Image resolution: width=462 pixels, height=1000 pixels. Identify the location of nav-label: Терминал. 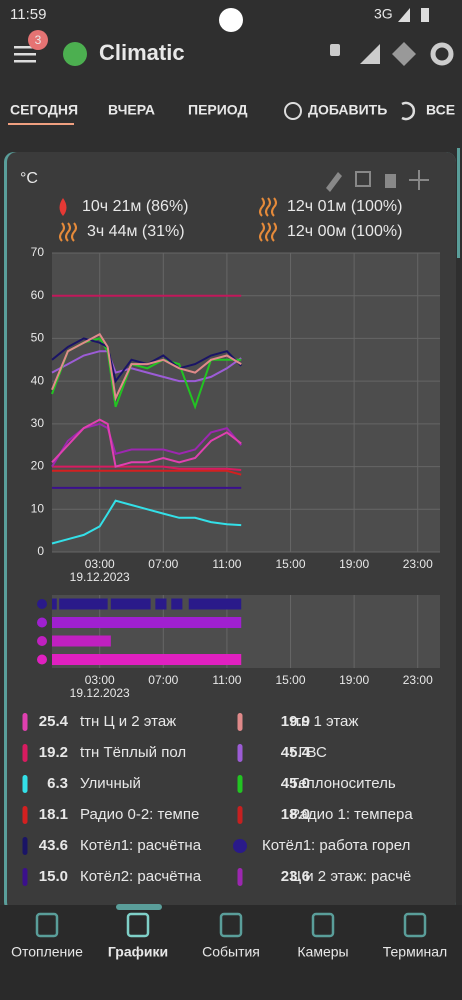
(415, 952).